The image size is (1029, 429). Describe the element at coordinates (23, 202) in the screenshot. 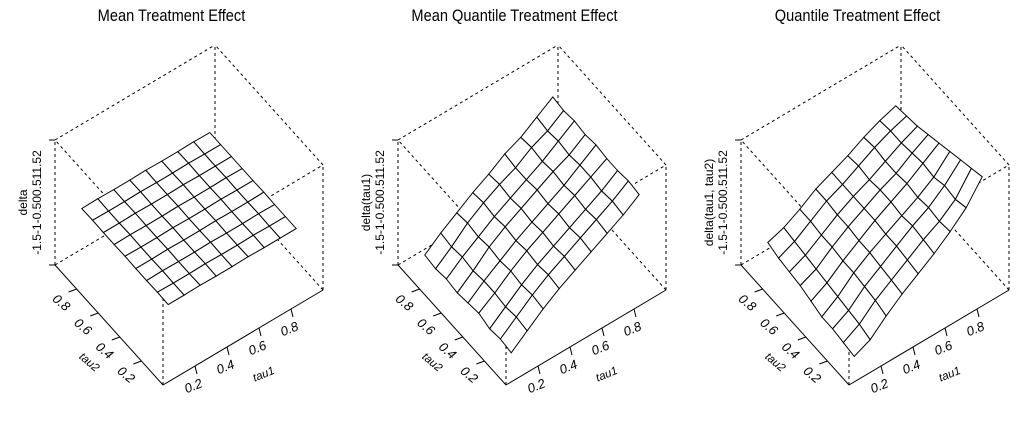

I see `z-axis-label: delta` at that location.